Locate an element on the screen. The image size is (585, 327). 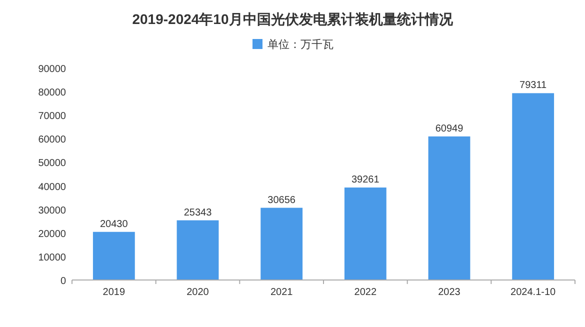
y-tick-label: 0 is located at coordinates (63, 281).